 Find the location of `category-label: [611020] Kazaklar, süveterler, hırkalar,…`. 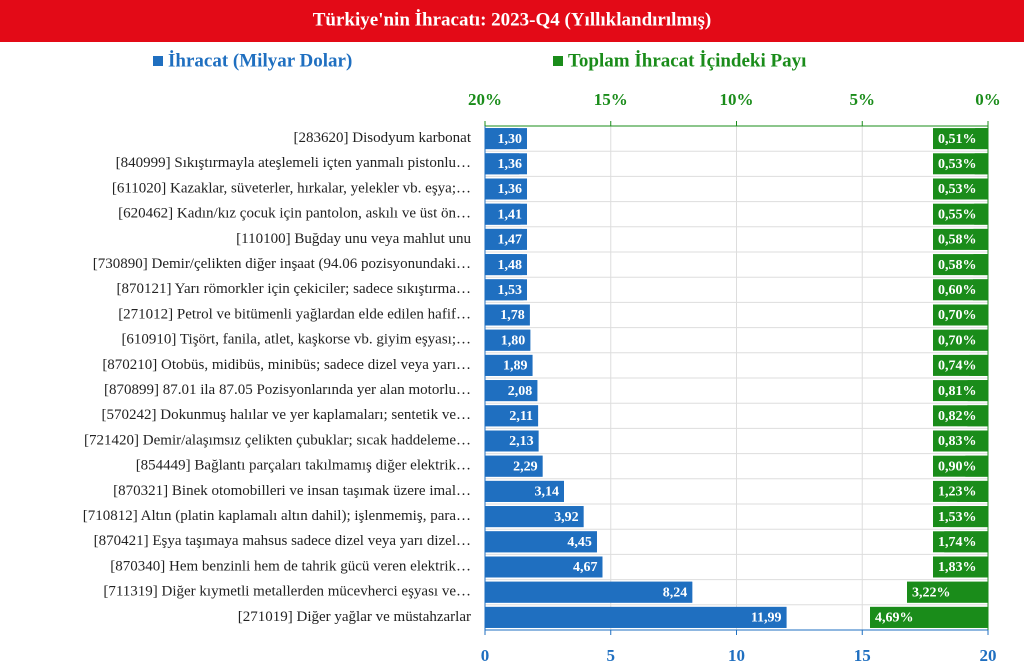

category-label: [611020] Kazaklar, süveterler, hırkalar,… is located at coordinates (291, 188).